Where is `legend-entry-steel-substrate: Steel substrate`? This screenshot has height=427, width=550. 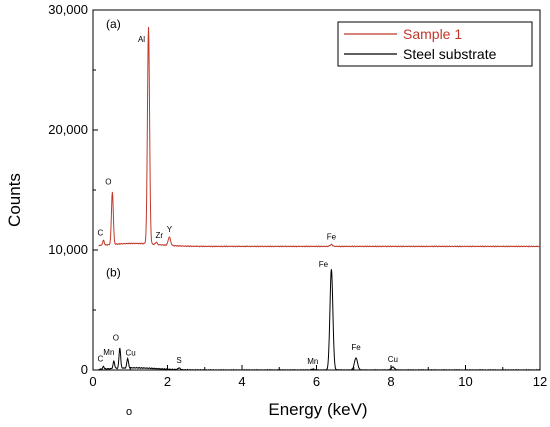
legend-entry-steel-substrate: Steel substrate is located at coordinates (450, 54).